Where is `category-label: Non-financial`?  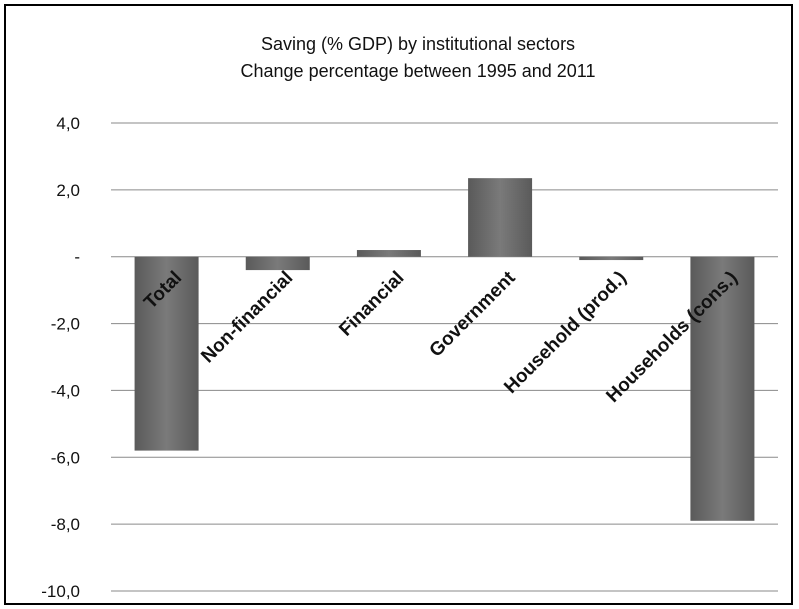
category-label: Non-financial is located at coordinates (247, 317).